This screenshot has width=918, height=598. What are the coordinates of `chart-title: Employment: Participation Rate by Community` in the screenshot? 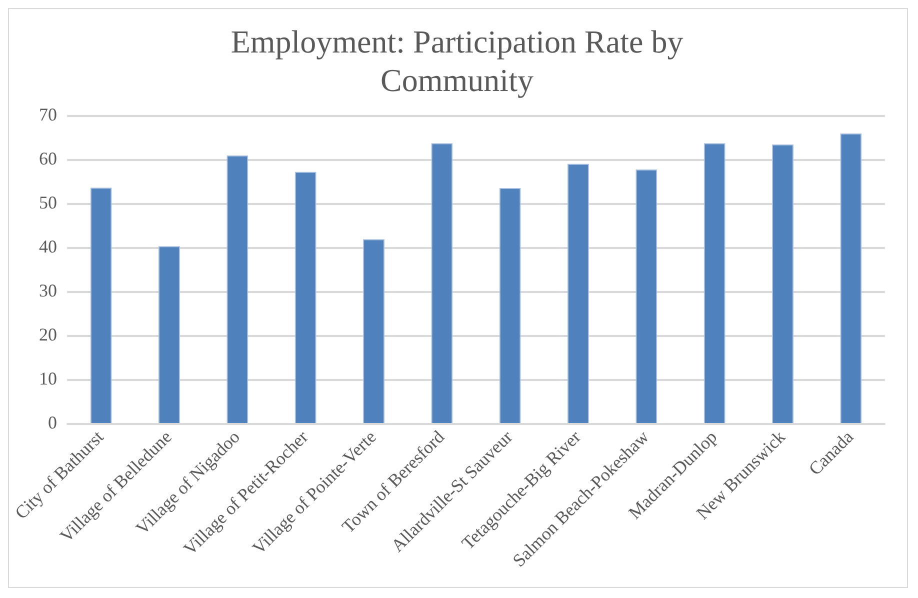 It's located at (457, 61).